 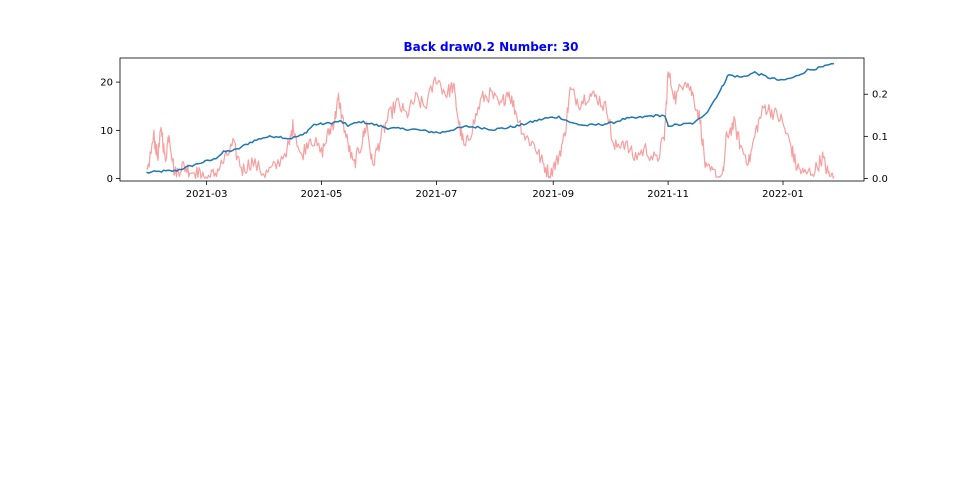 What do you see at coordinates (880, 179) in the screenshot?
I see `y-right-tick-label: 0.0` at bounding box center [880, 179].